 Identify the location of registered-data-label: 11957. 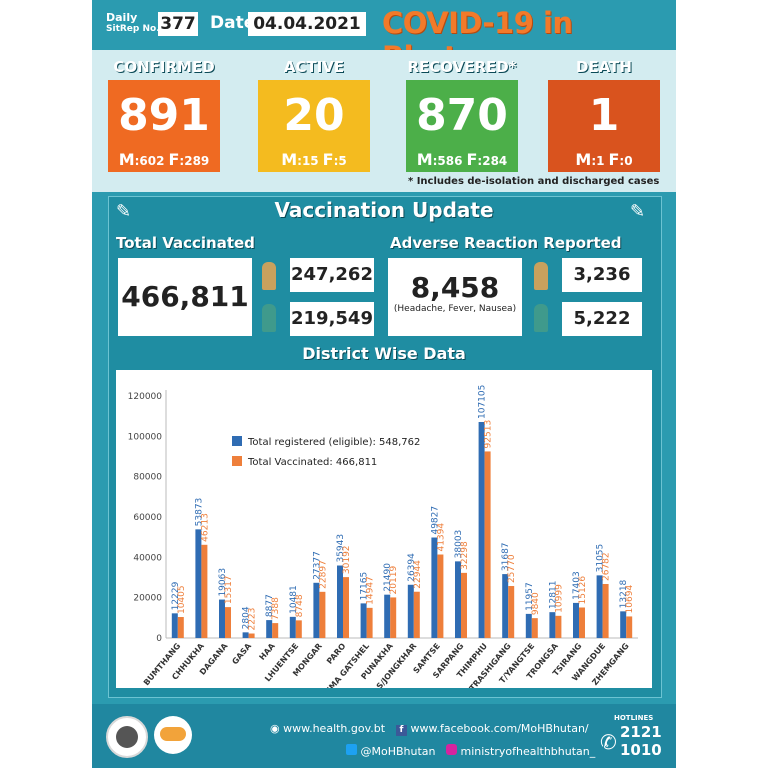
(530, 596).